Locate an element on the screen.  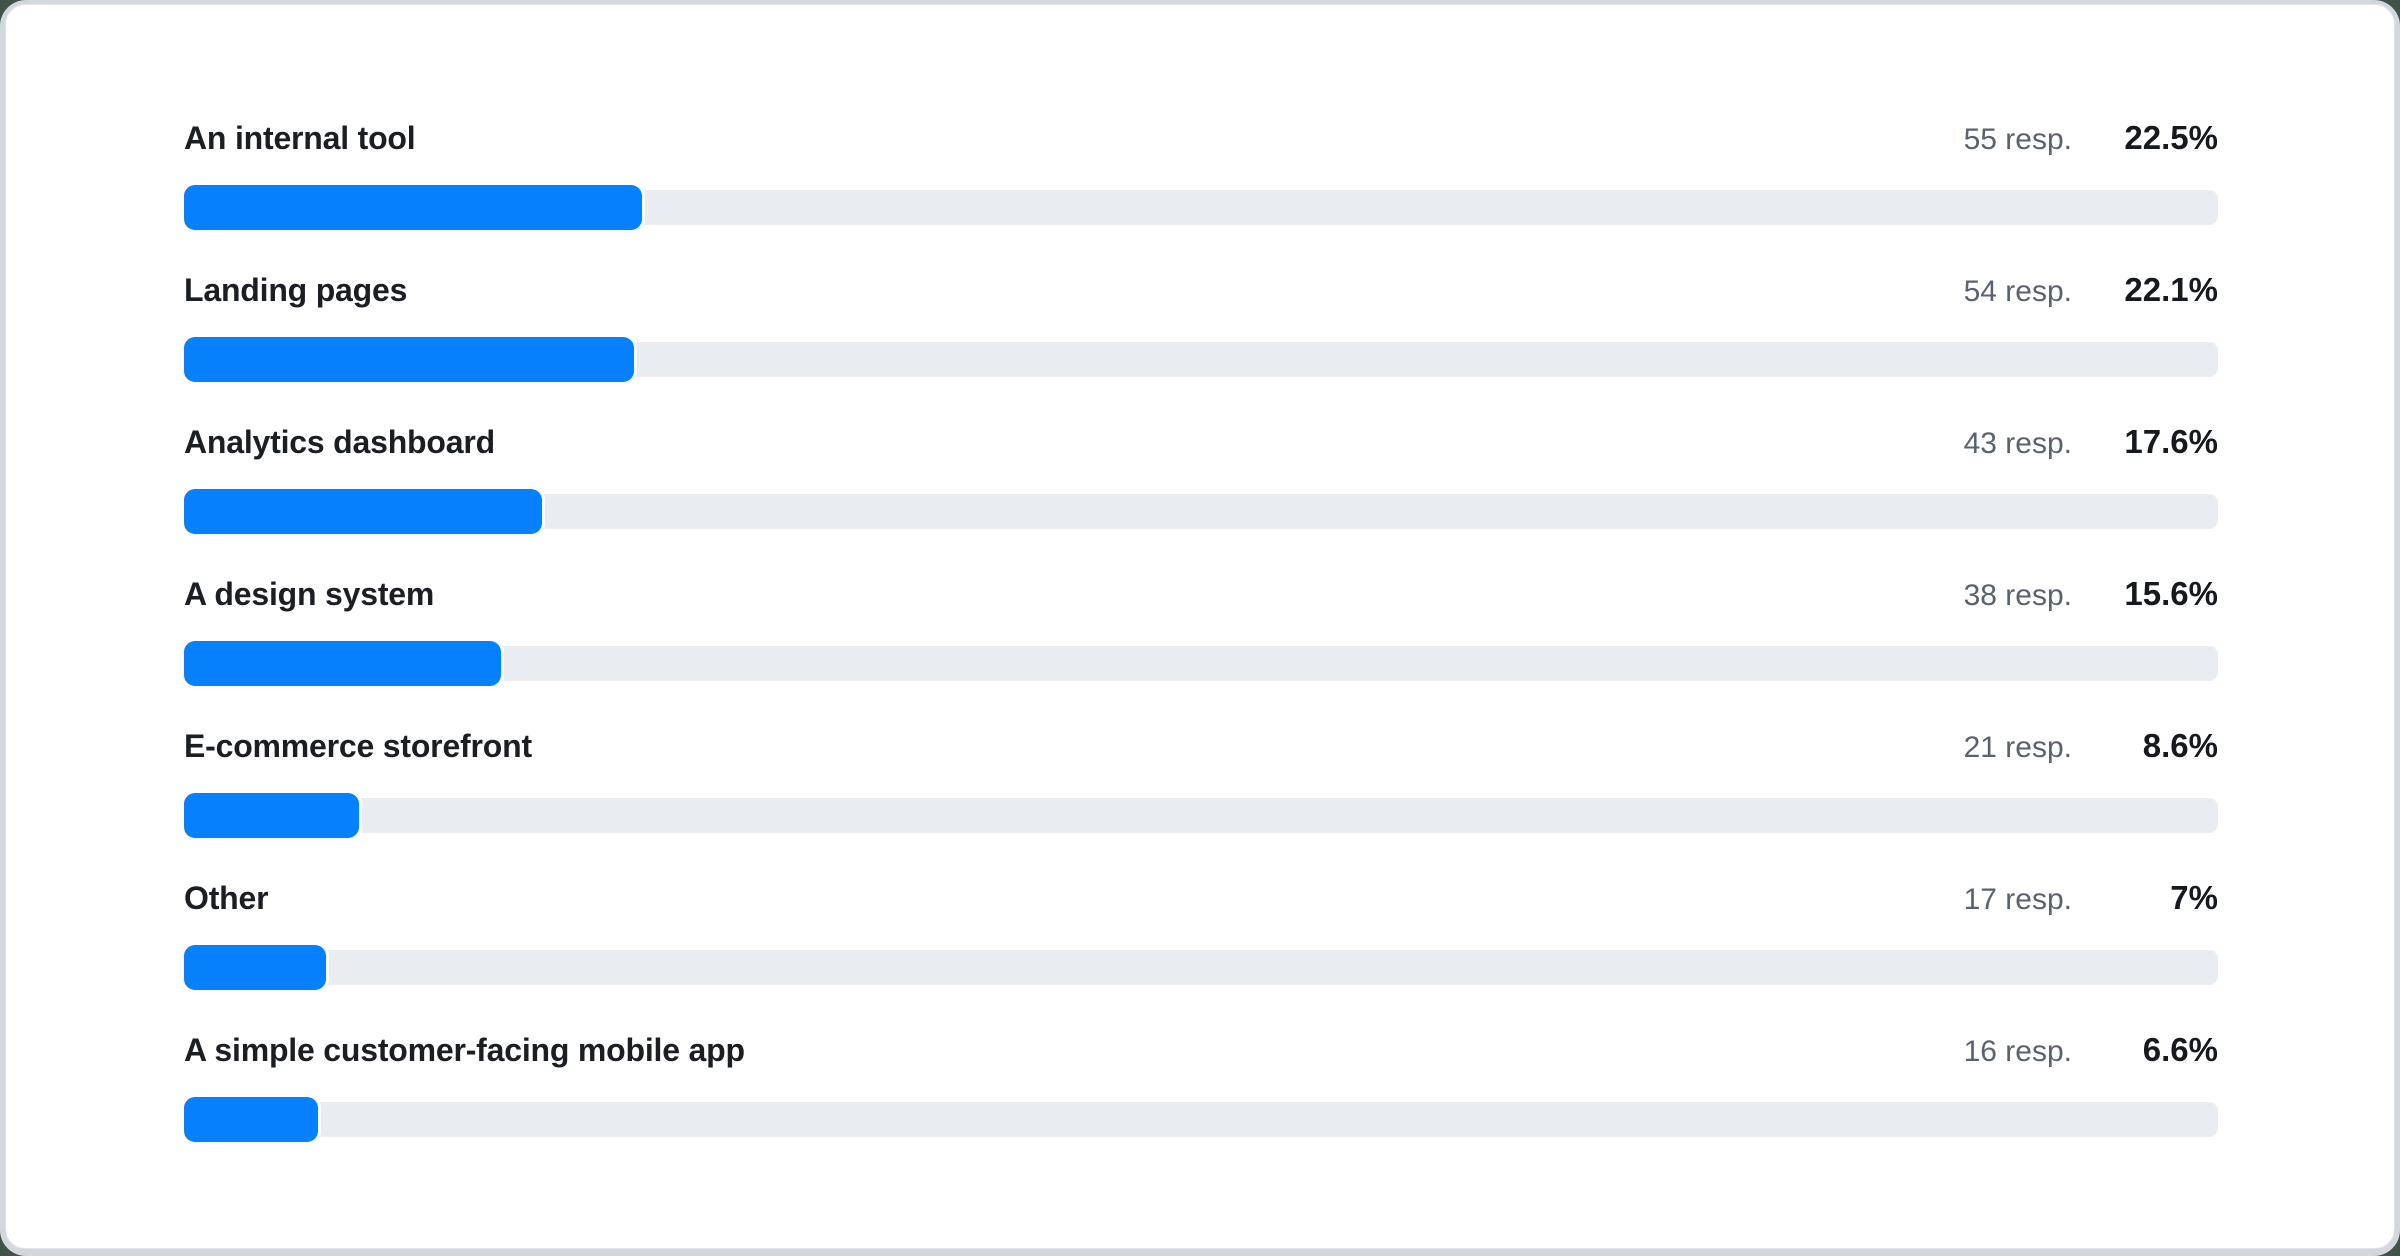
option-label: Analytics dashboard is located at coordinates (339, 442).